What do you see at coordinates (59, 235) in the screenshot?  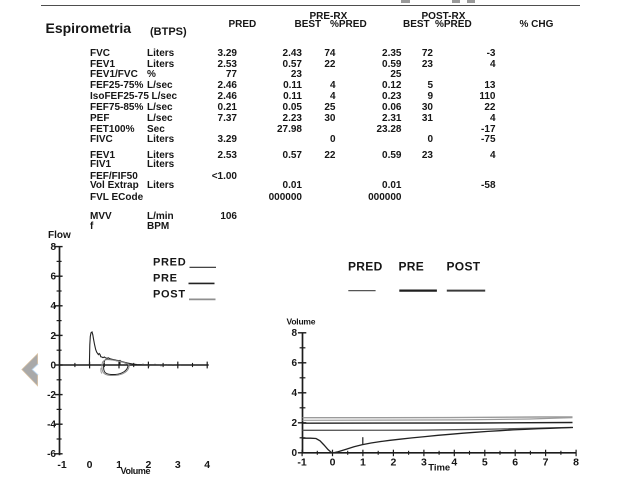 I see `svg-text: Flow` at bounding box center [59, 235].